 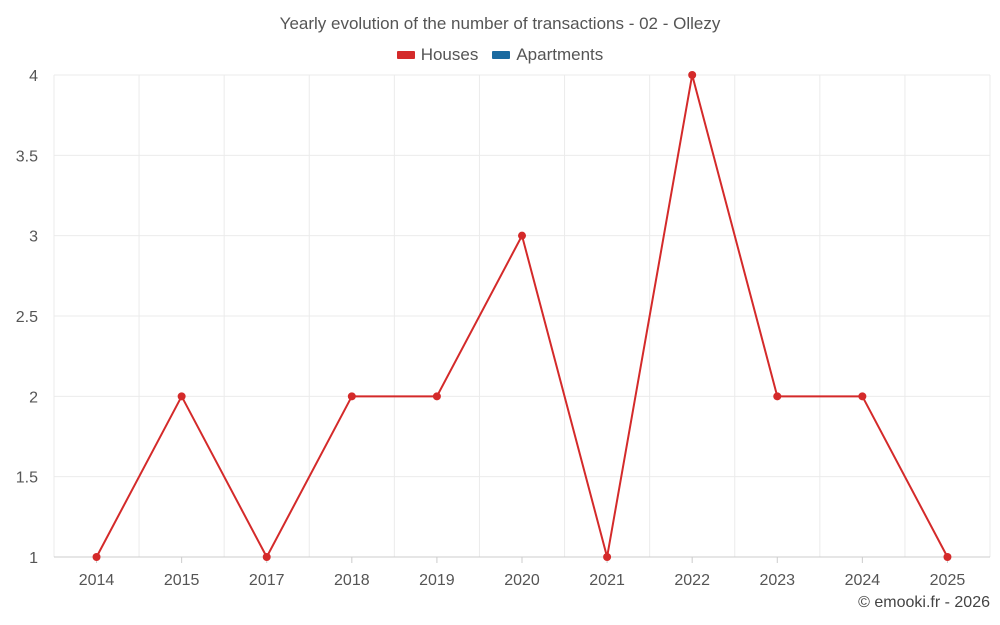 I want to click on legend-item-apartments: Apartments, so click(x=547, y=55).